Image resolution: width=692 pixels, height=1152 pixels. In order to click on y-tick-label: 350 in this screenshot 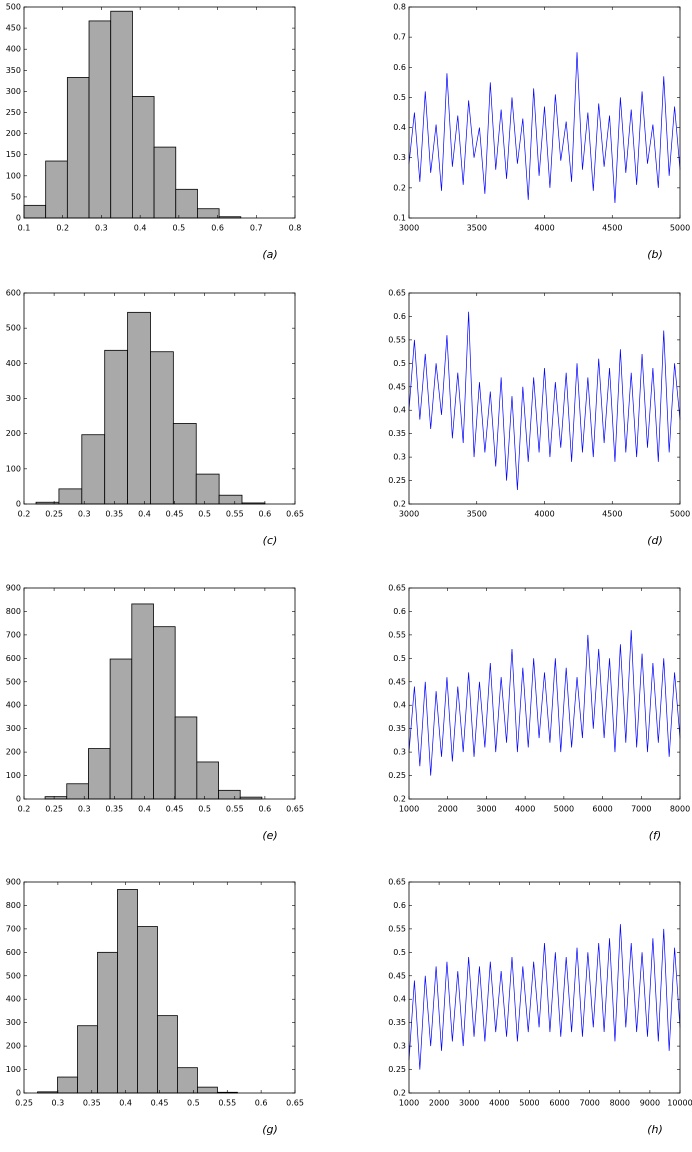, I will do `click(13, 70)`.